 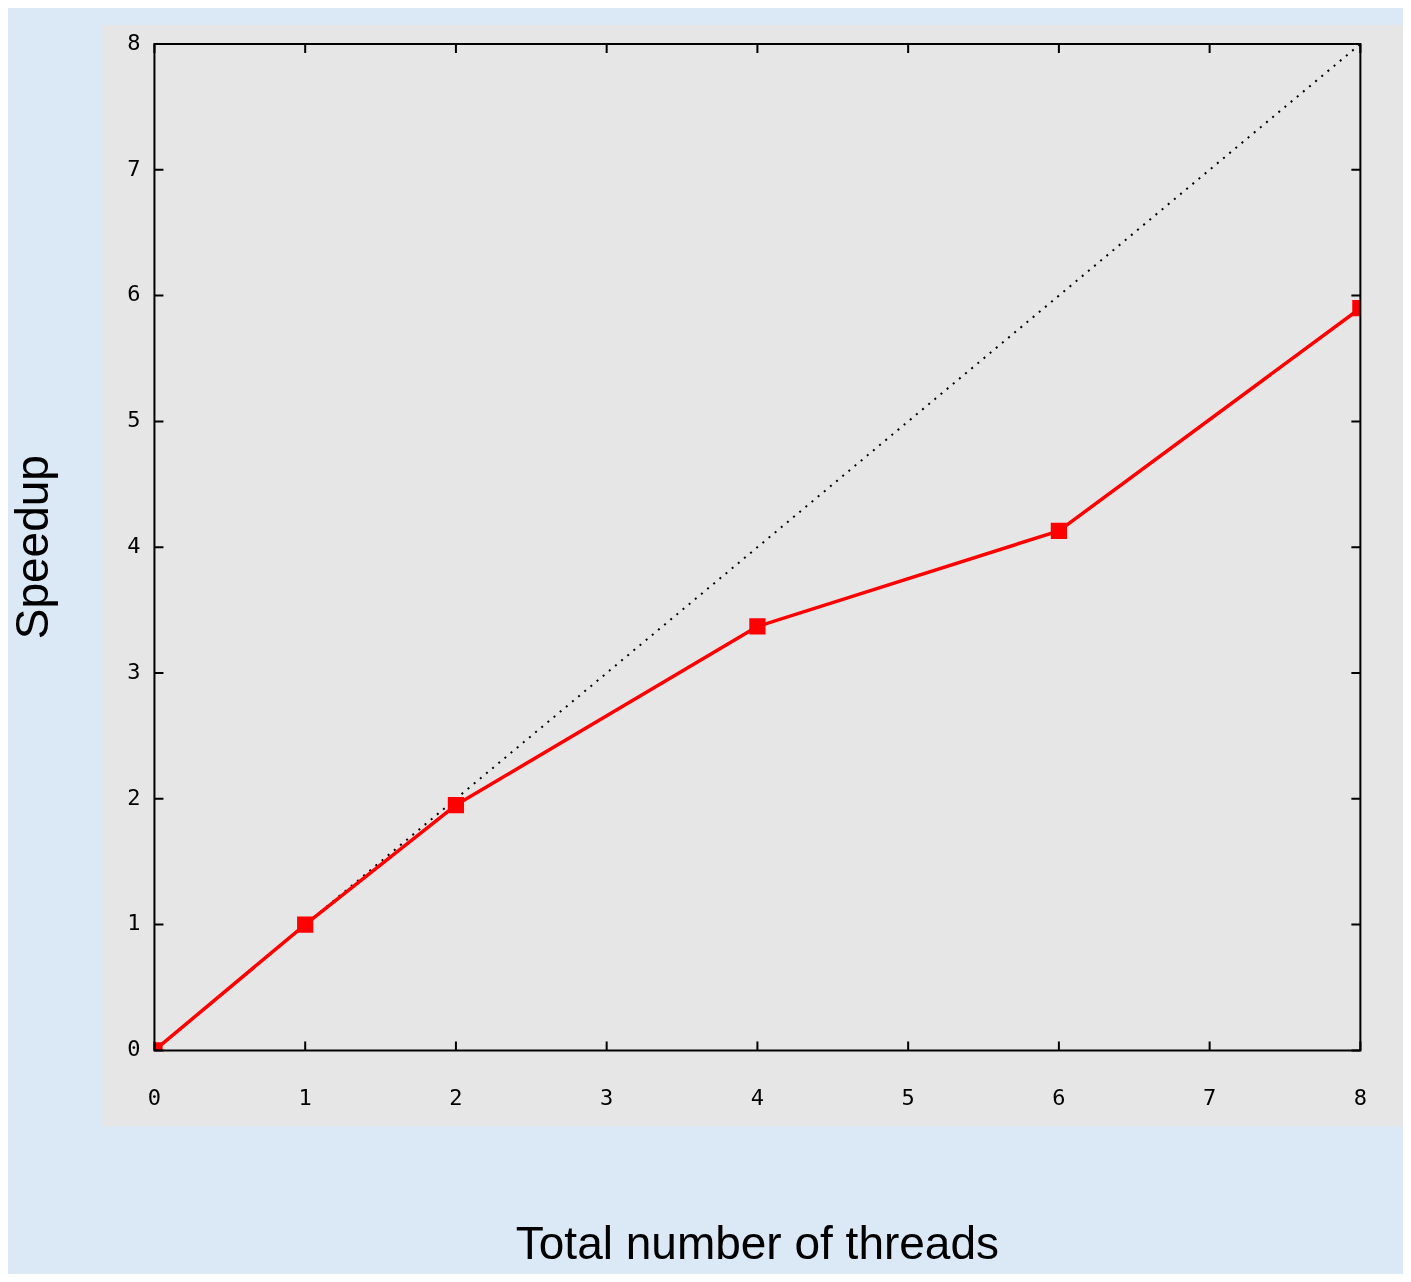 What do you see at coordinates (1059, 1098) in the screenshot?
I see `x-tick-label: 6` at bounding box center [1059, 1098].